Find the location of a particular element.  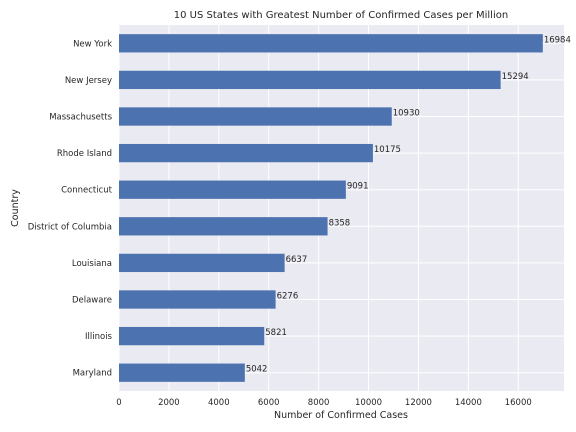

data-label-6: 6637 is located at coordinates (297, 260).